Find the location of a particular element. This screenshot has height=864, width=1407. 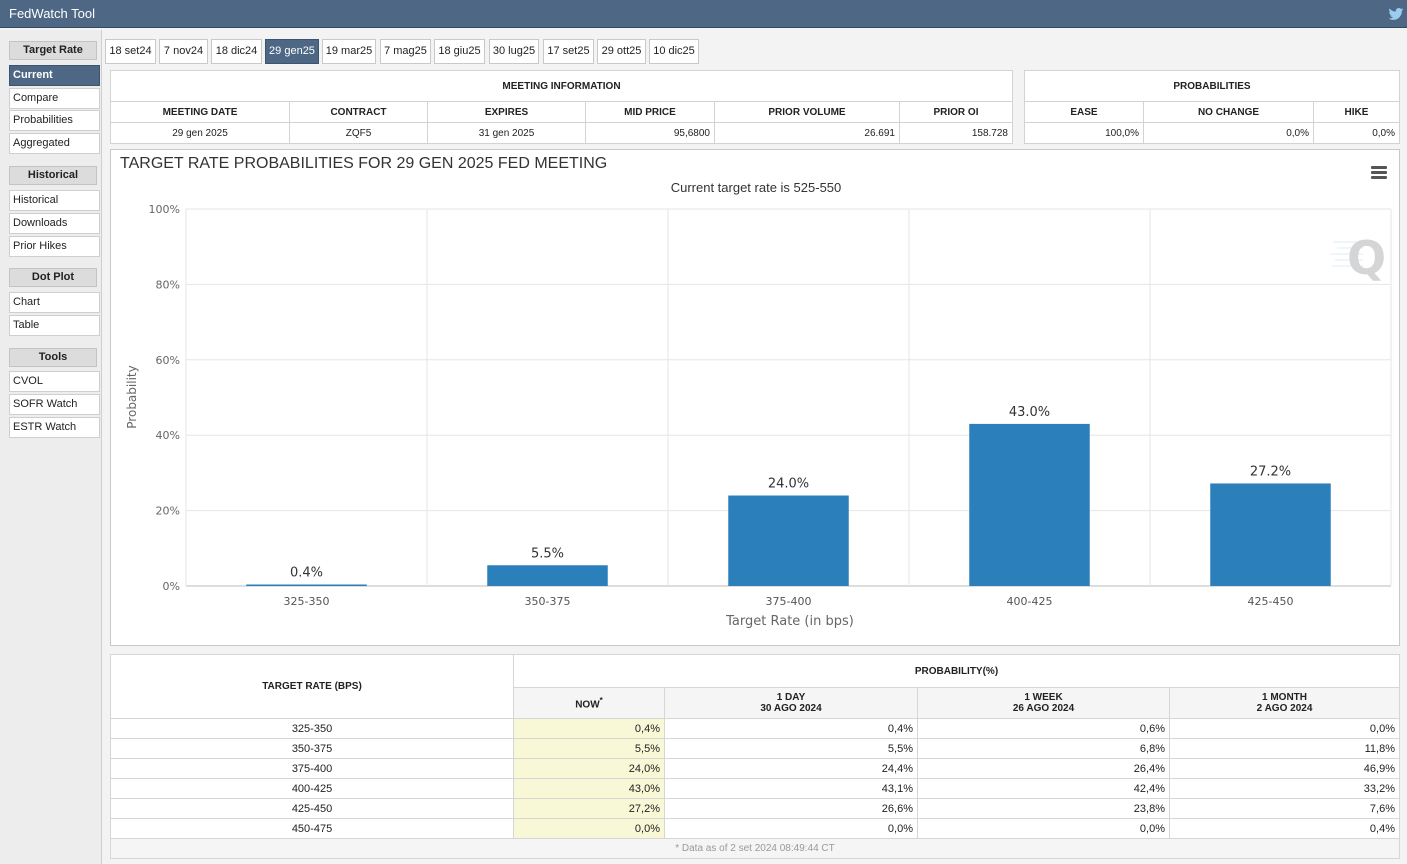

tab-29-ott25: 29 ott25 is located at coordinates (621, 51).